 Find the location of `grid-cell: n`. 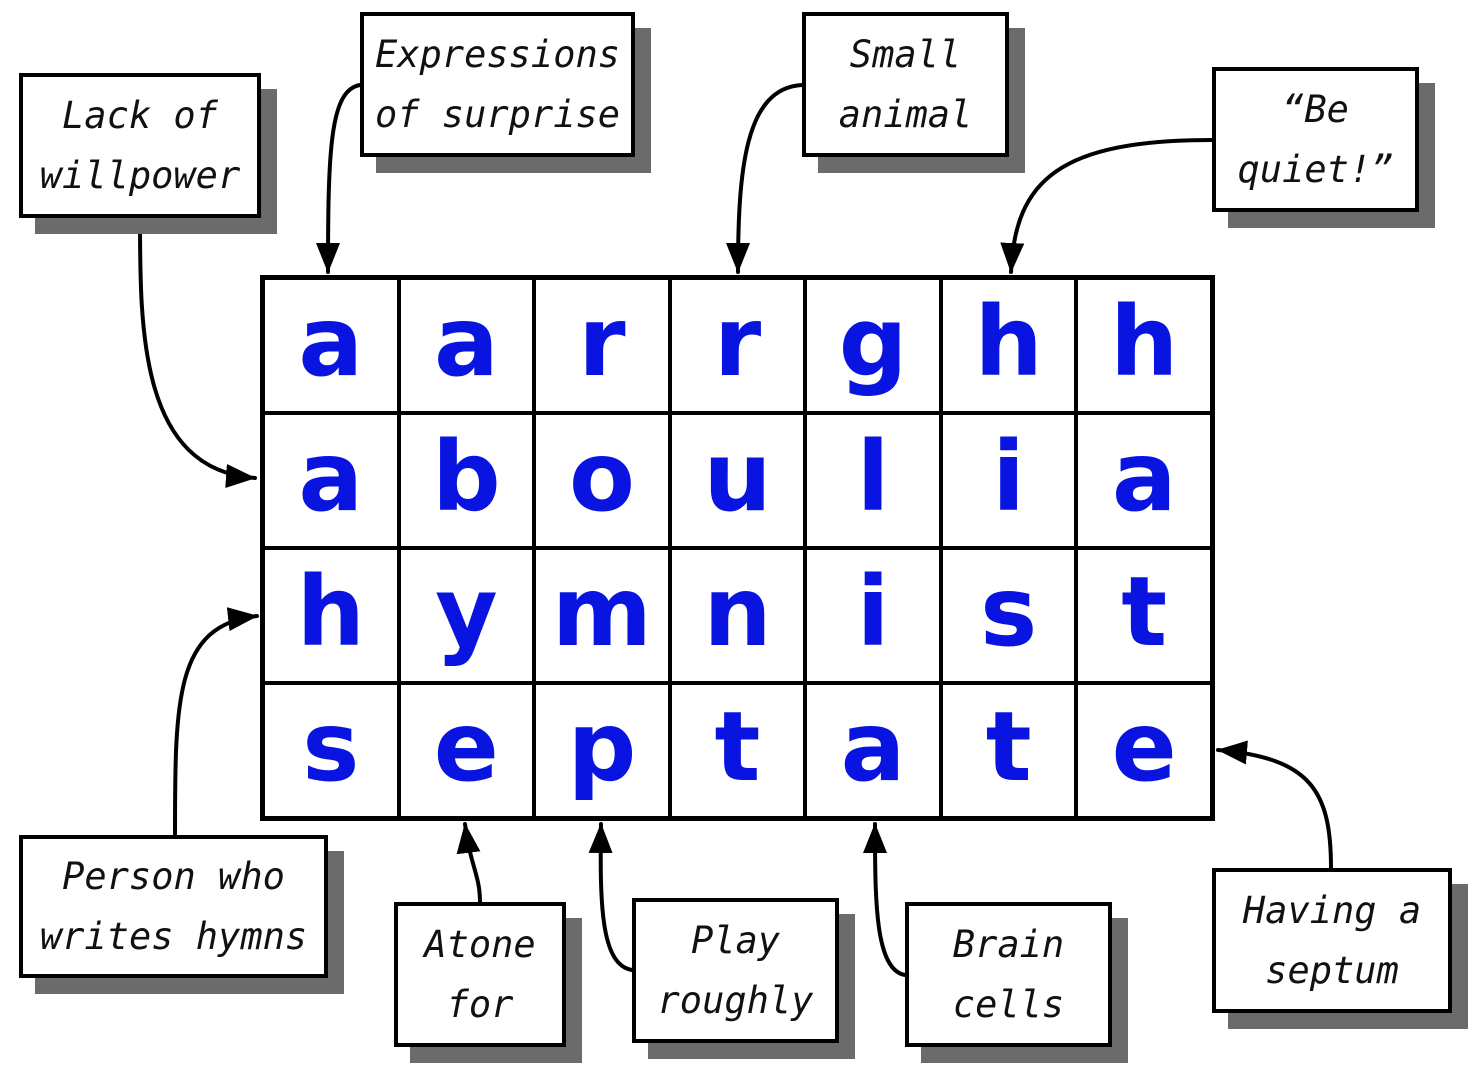

grid-cell: n is located at coordinates (737, 615).